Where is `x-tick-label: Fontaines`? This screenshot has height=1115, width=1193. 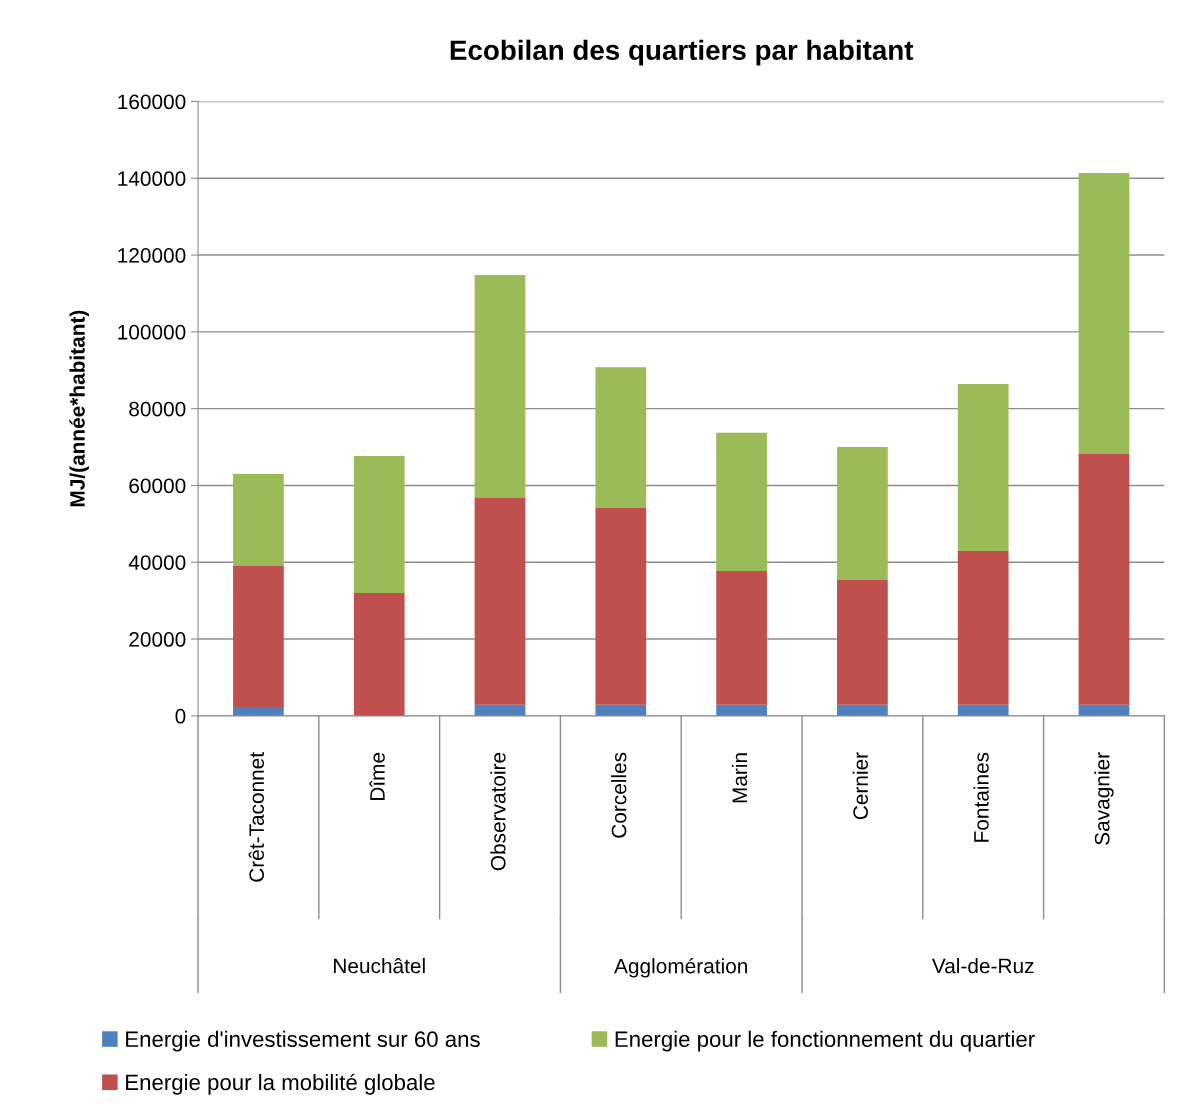 x-tick-label: Fontaines is located at coordinates (981, 797).